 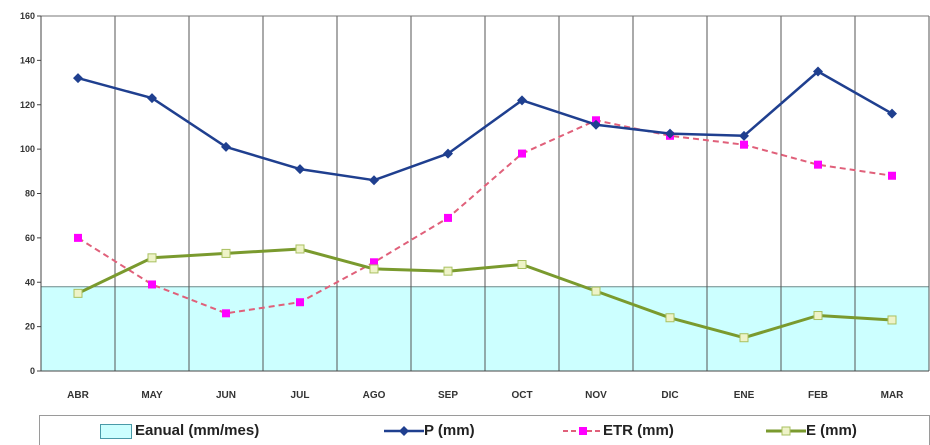 I want to click on legend-item-p: P (mm), so click(x=429, y=430).